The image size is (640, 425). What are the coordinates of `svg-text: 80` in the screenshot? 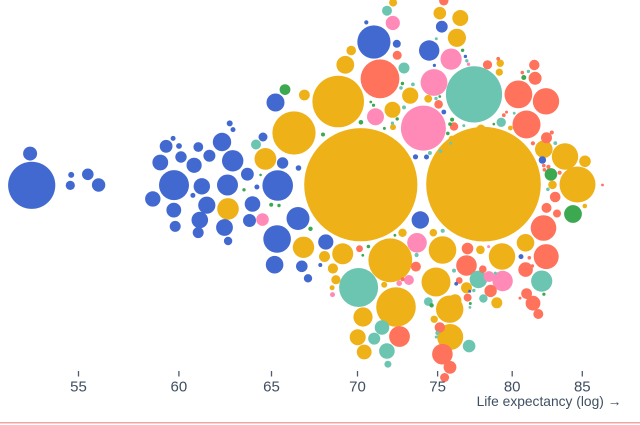 It's located at (512, 387).